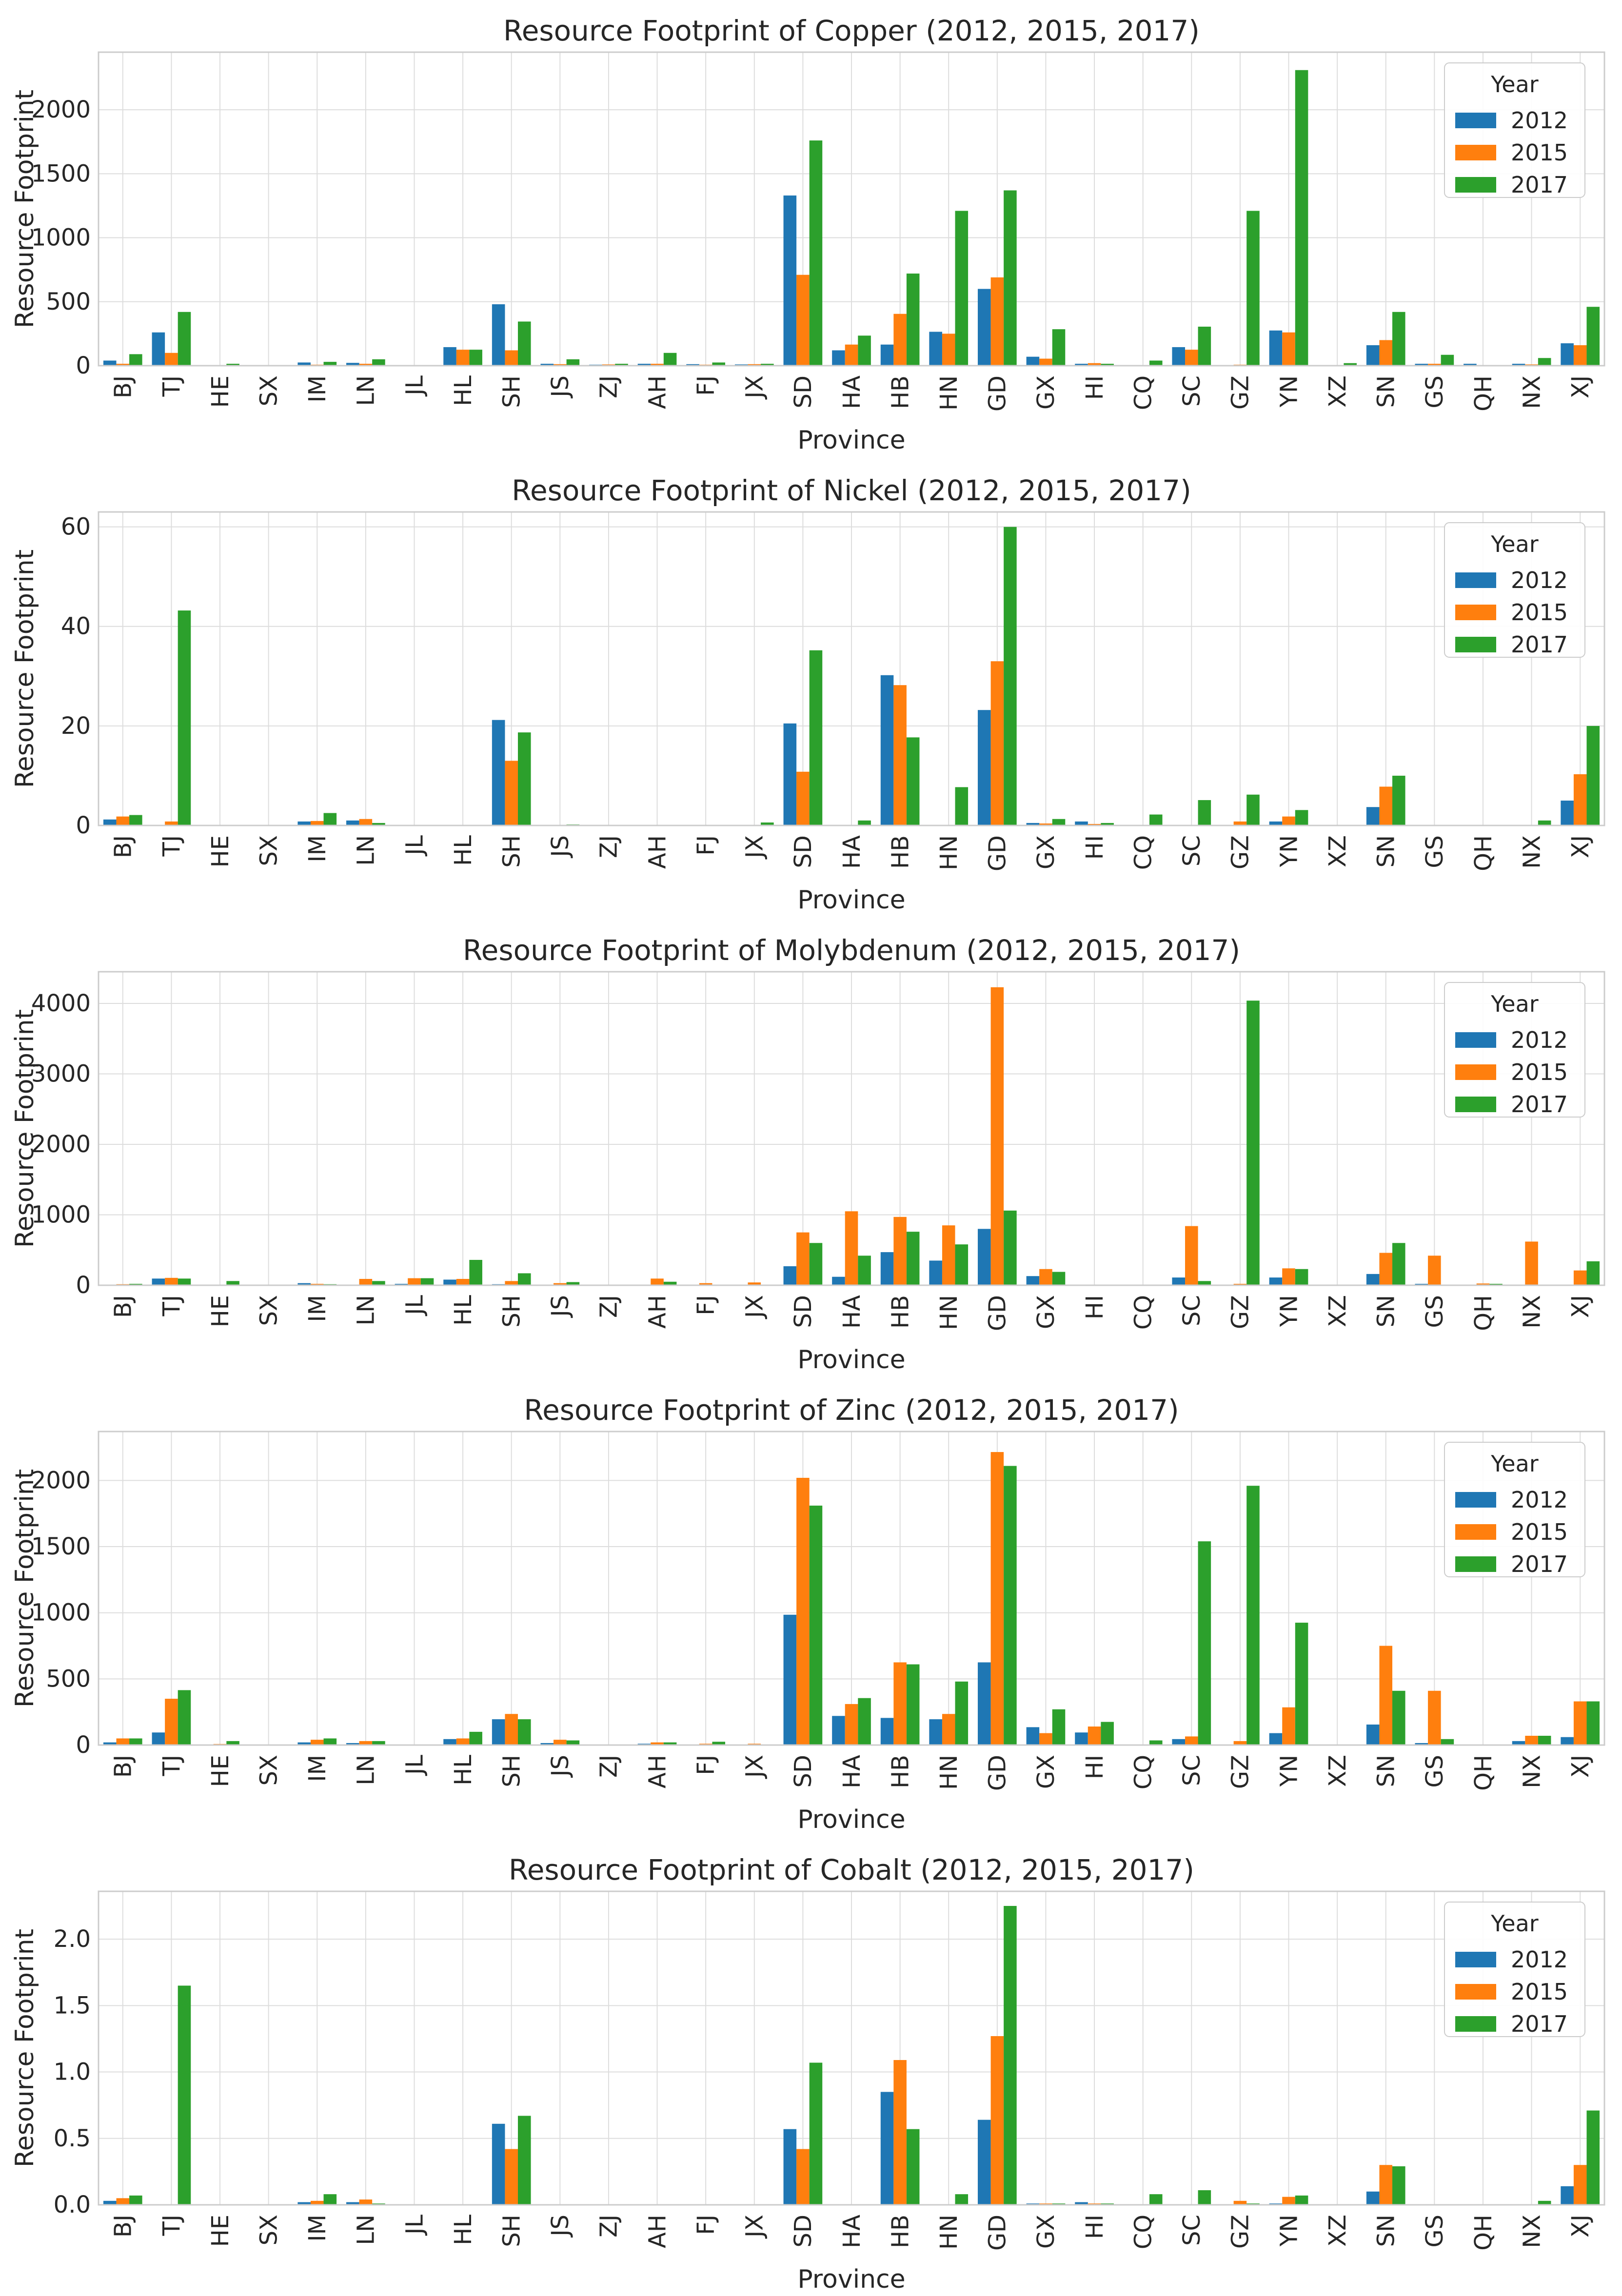  I want to click on x-tick-label: GS, so click(1434, 2232).